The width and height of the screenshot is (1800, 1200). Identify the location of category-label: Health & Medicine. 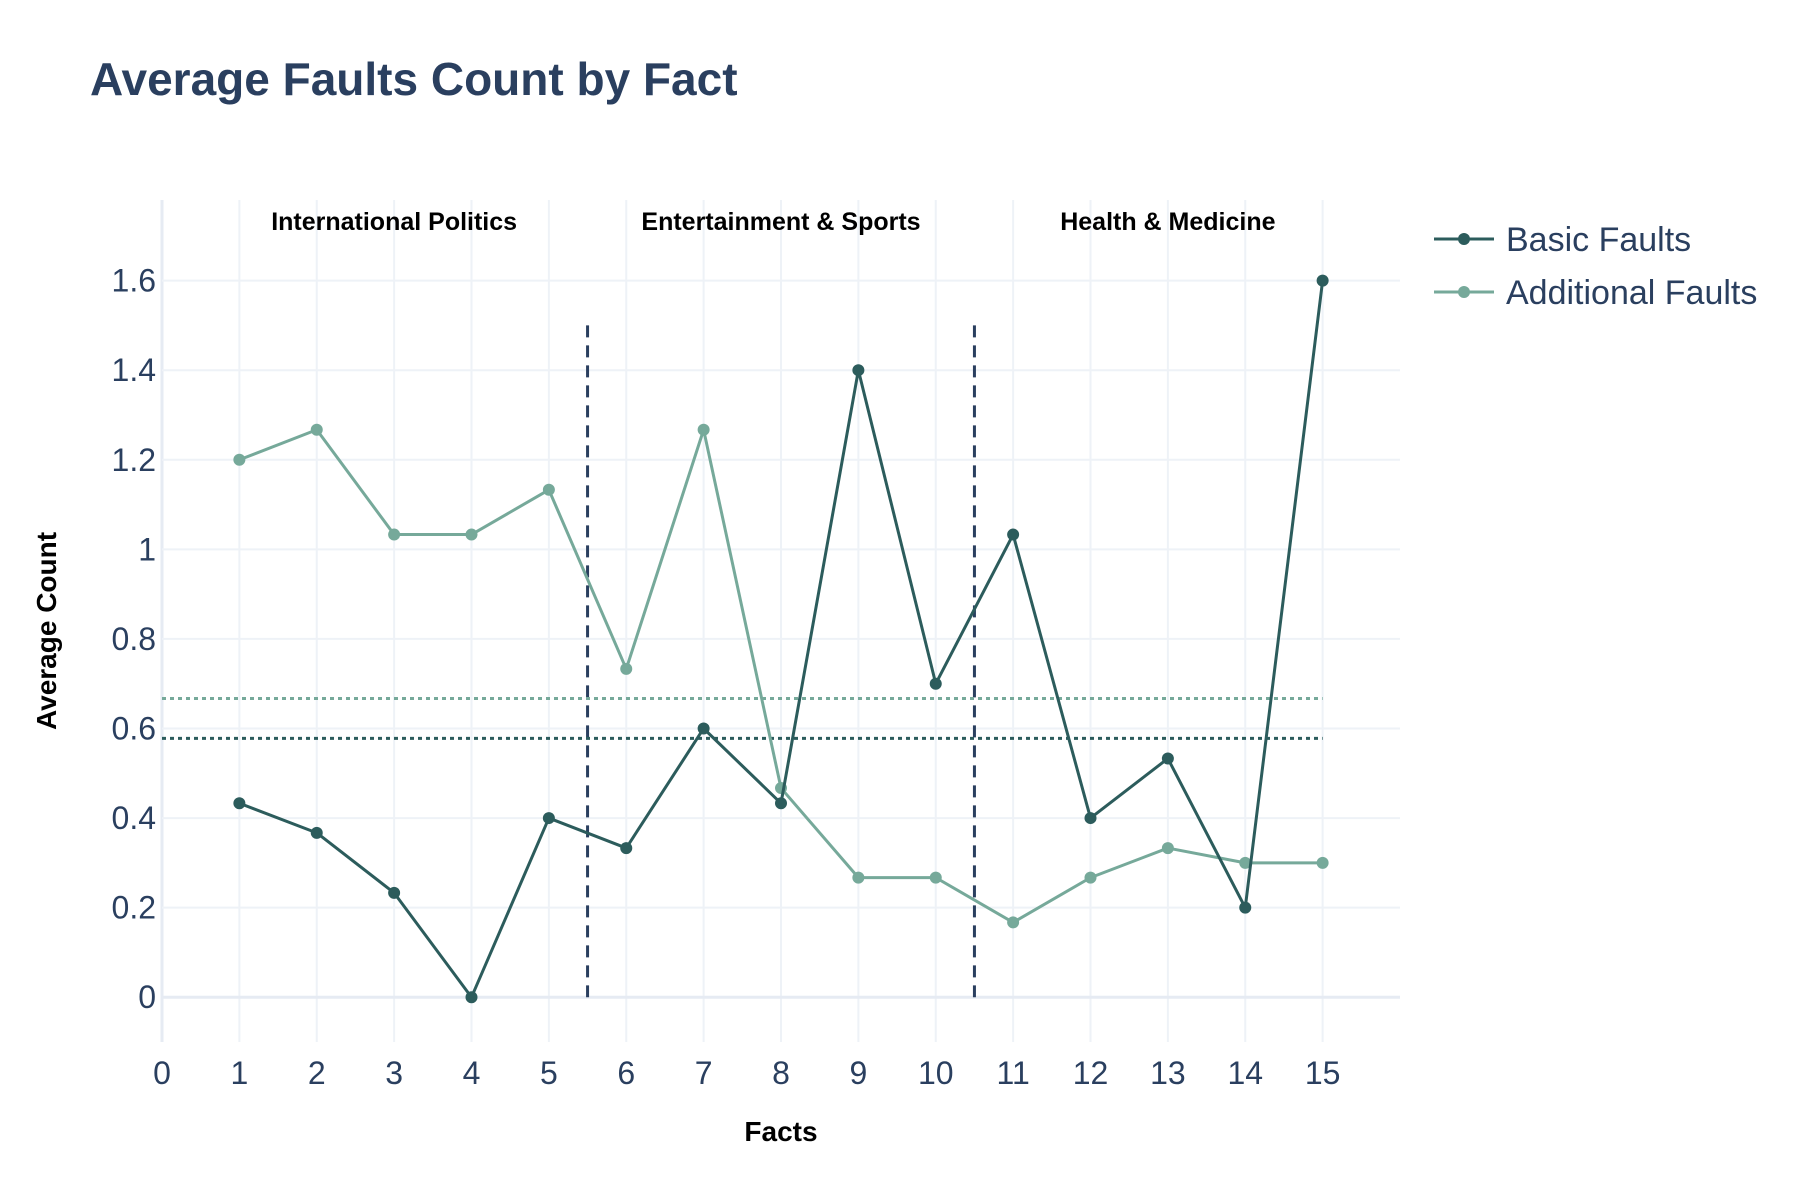
(1167, 222).